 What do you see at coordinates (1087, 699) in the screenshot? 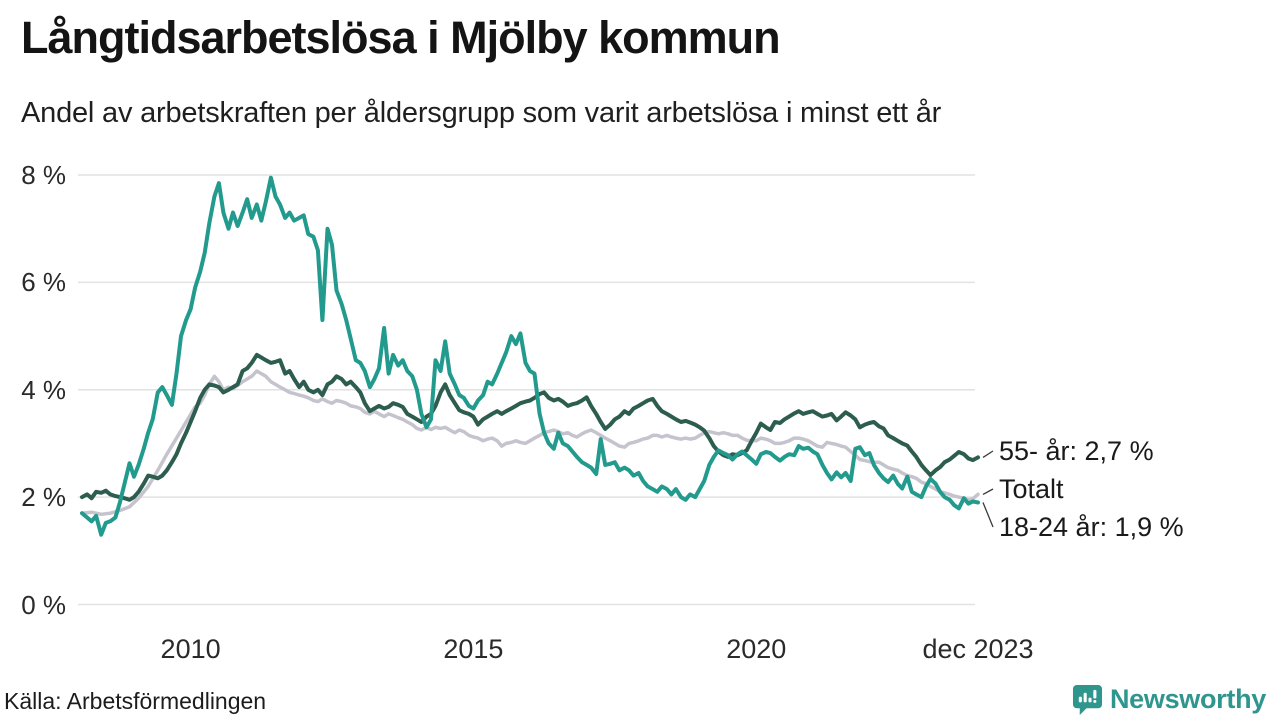
I see `newsworthy-logo-icon` at bounding box center [1087, 699].